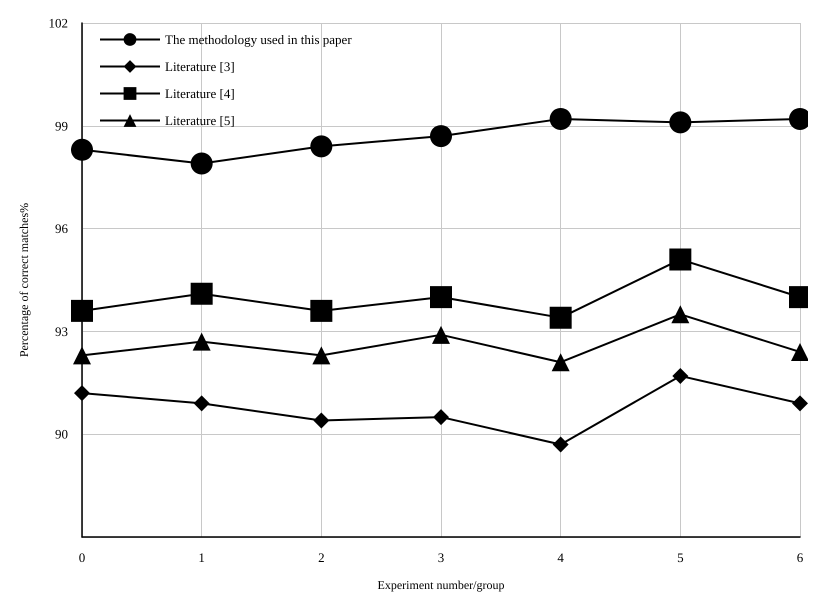  I want to click on x-tick-label: 3, so click(441, 557).